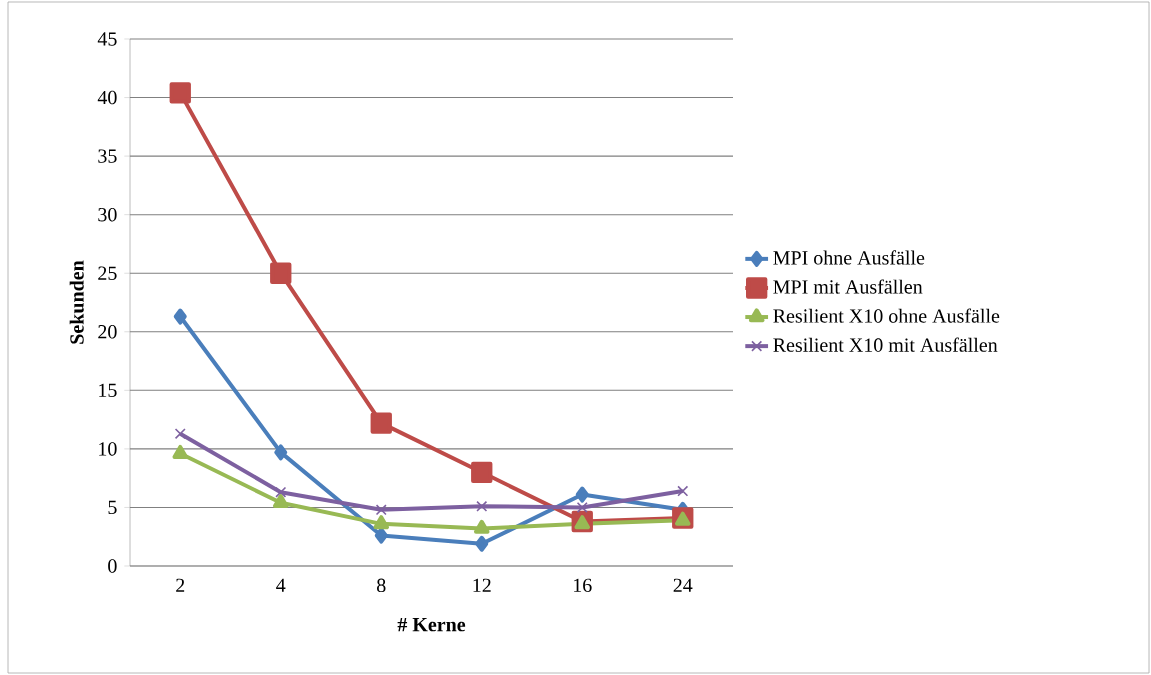 This screenshot has height=675, width=1151. Describe the element at coordinates (848, 286) in the screenshot. I see `legend-label: MPI mit Ausfällen` at that location.